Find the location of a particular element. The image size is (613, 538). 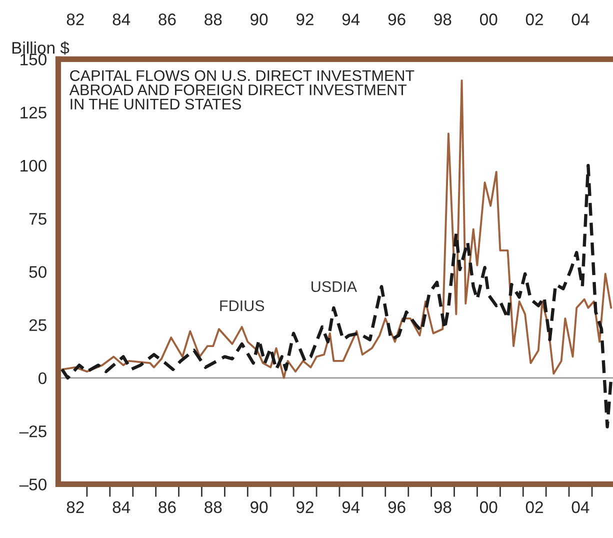

x-tick-label: 02 is located at coordinates (534, 507).